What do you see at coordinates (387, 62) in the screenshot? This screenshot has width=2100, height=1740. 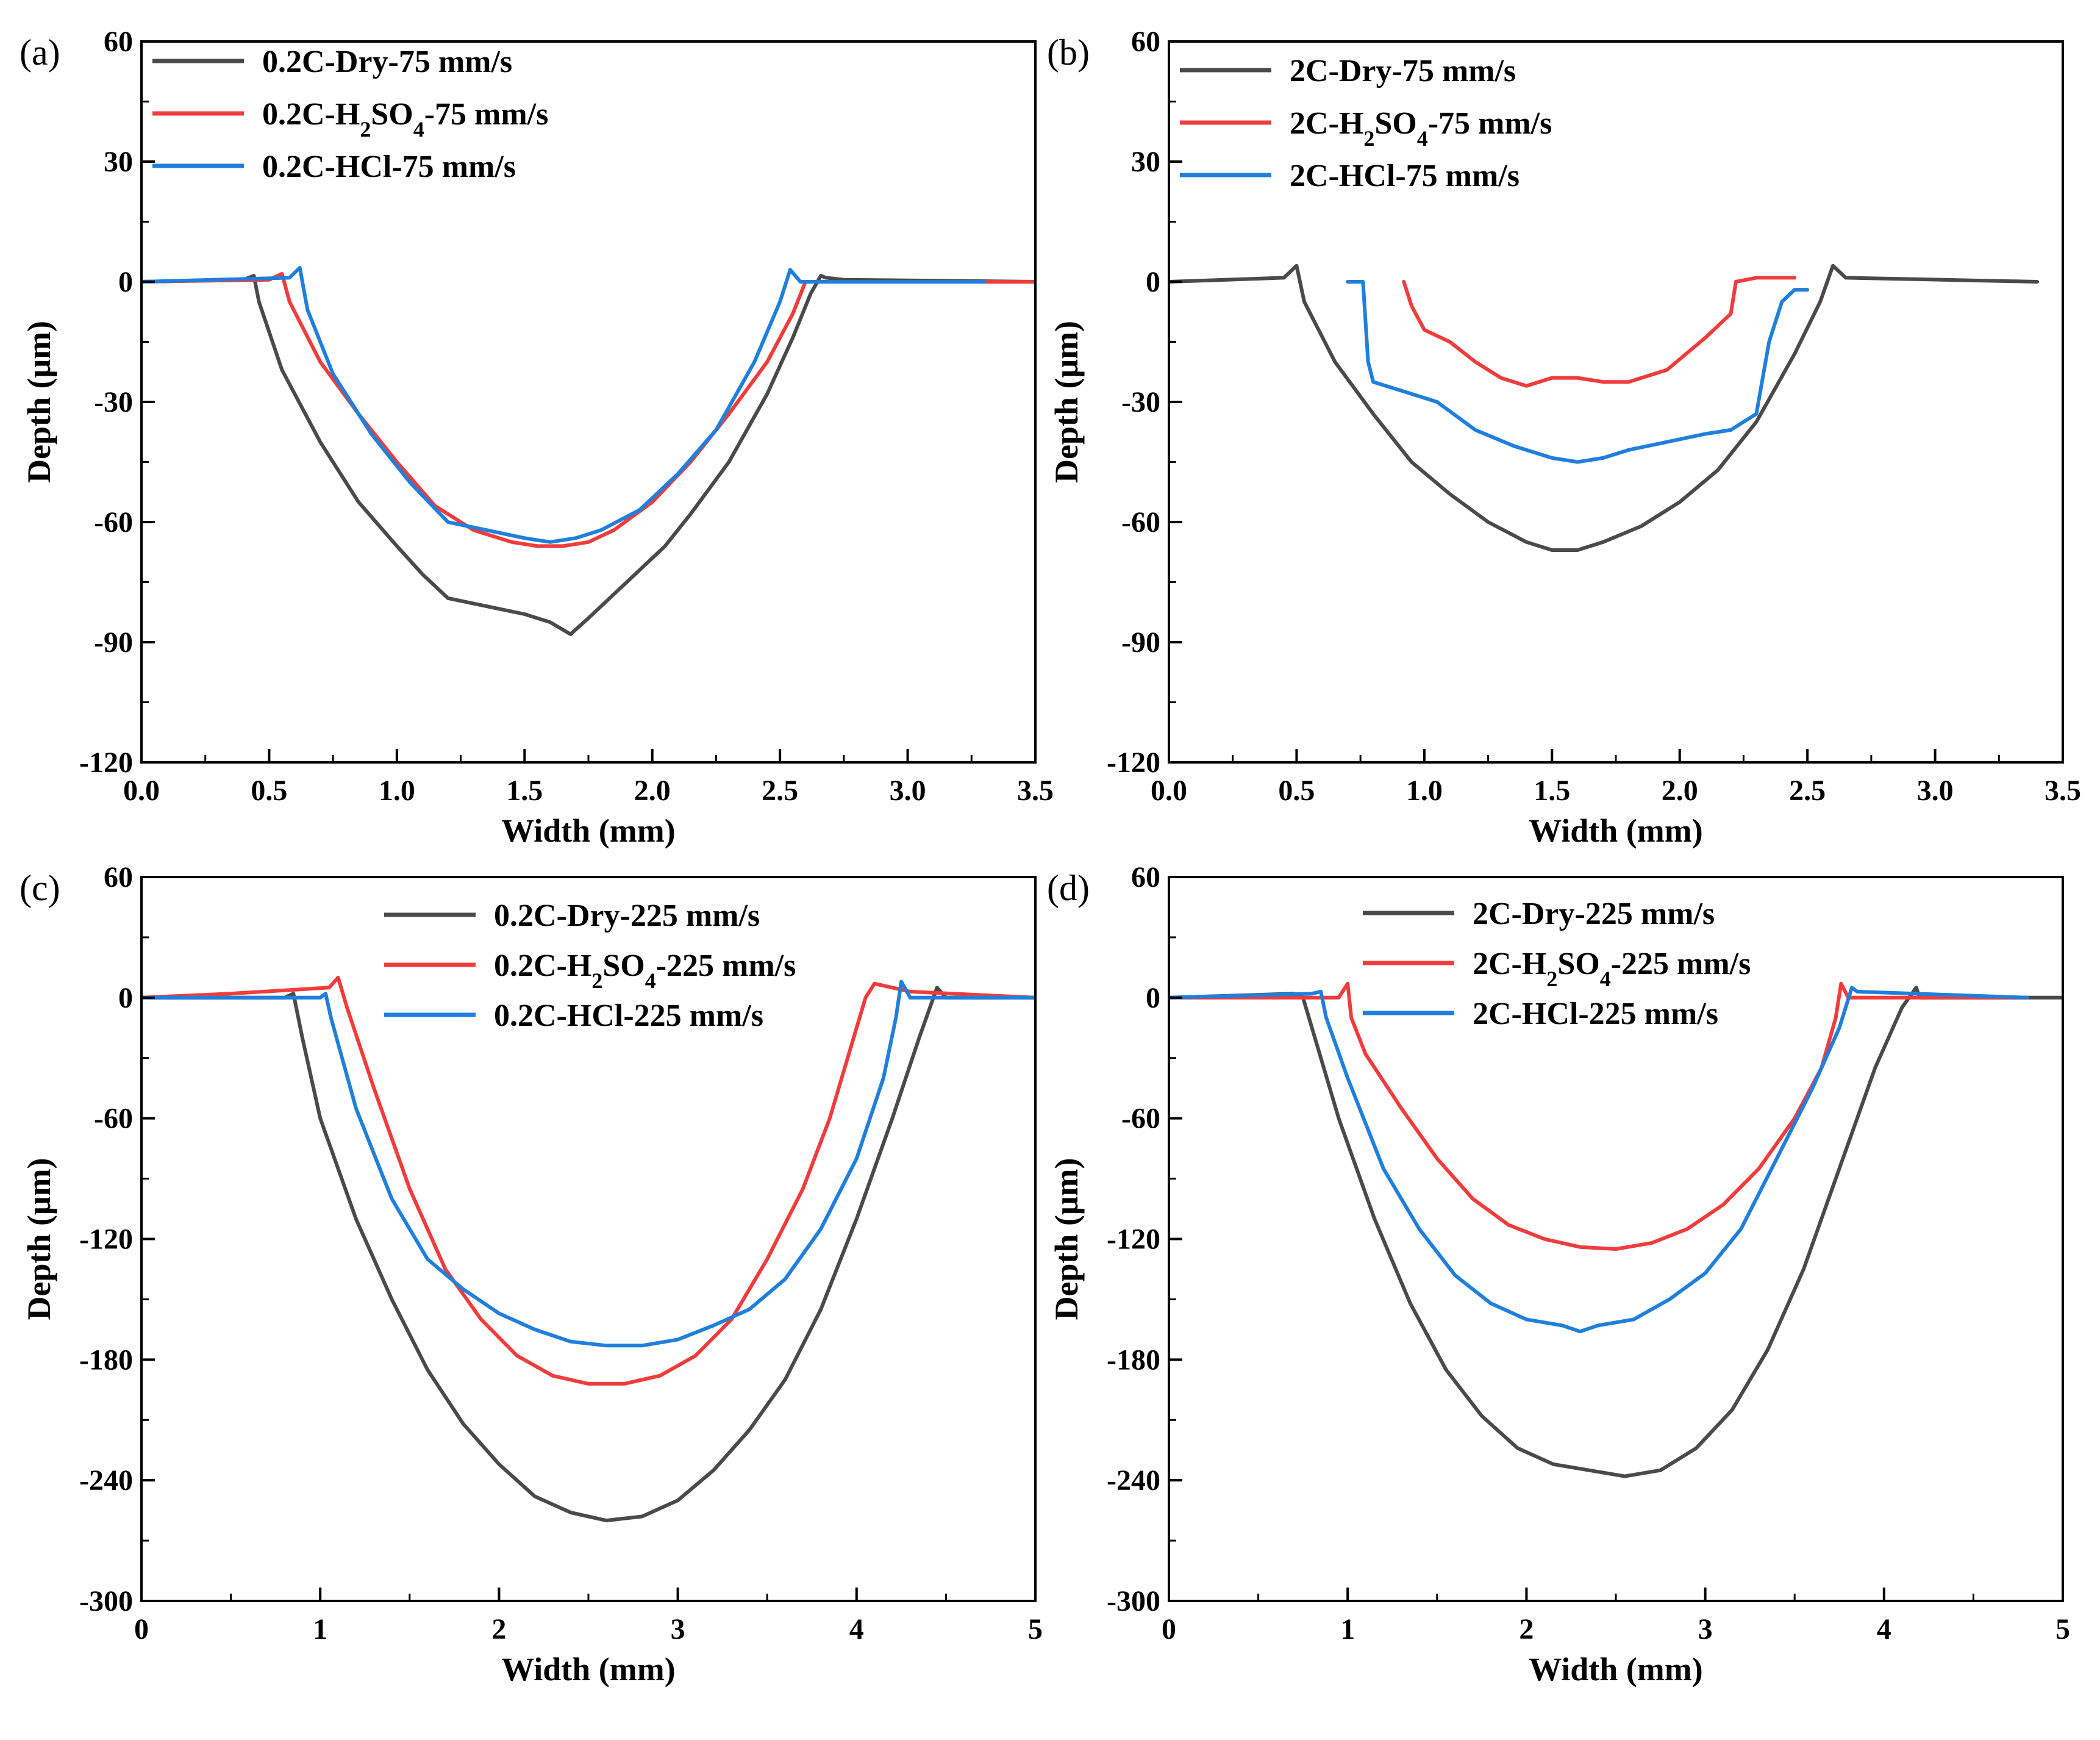 I see `legend-entry-1: 0.2C-Dry-75 mm/s` at bounding box center [387, 62].